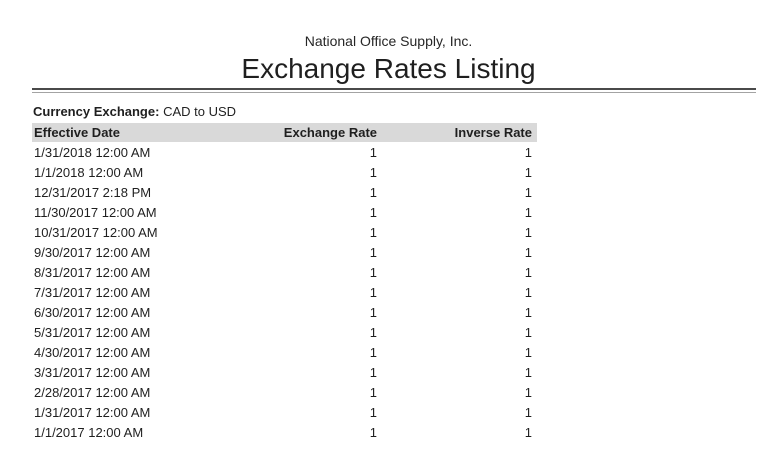 This screenshot has height=453, width=777. Describe the element at coordinates (89, 432) in the screenshot. I see `effective-date-cell: 1/1/2017 12:00 AM` at that location.